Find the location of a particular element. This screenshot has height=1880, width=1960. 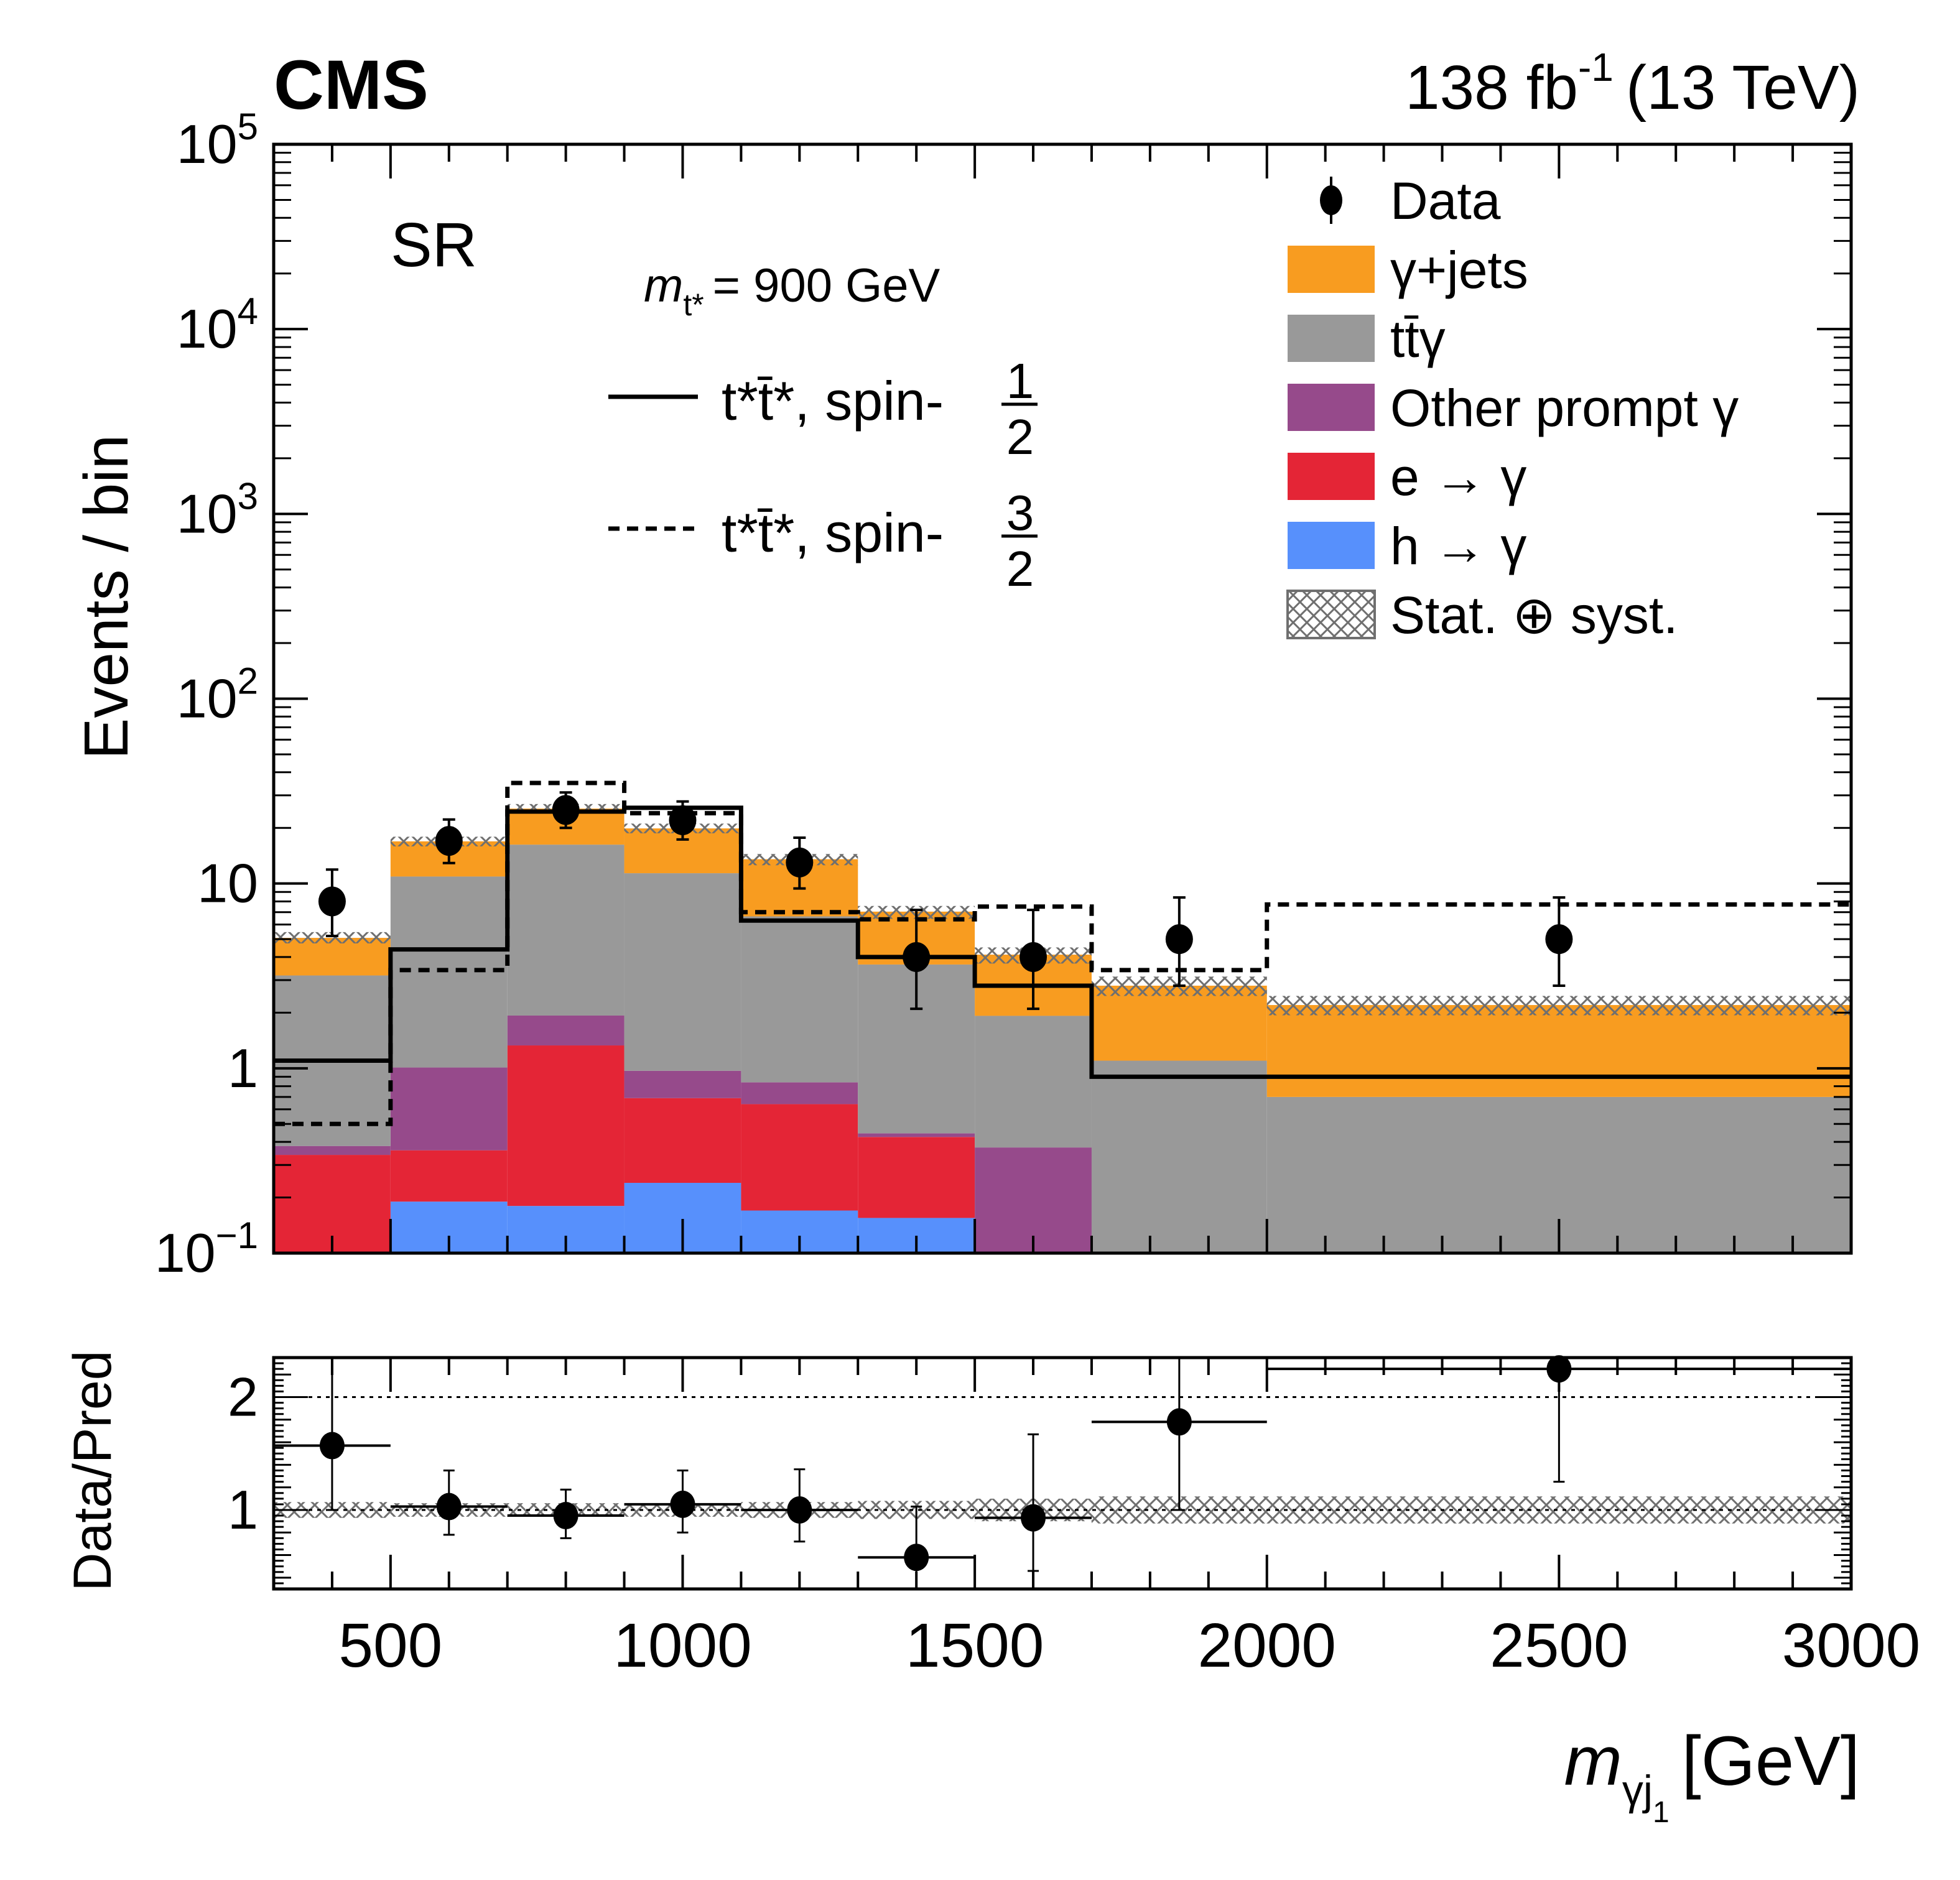

energy-label: (13 TeV) is located at coordinates (1743, 88).